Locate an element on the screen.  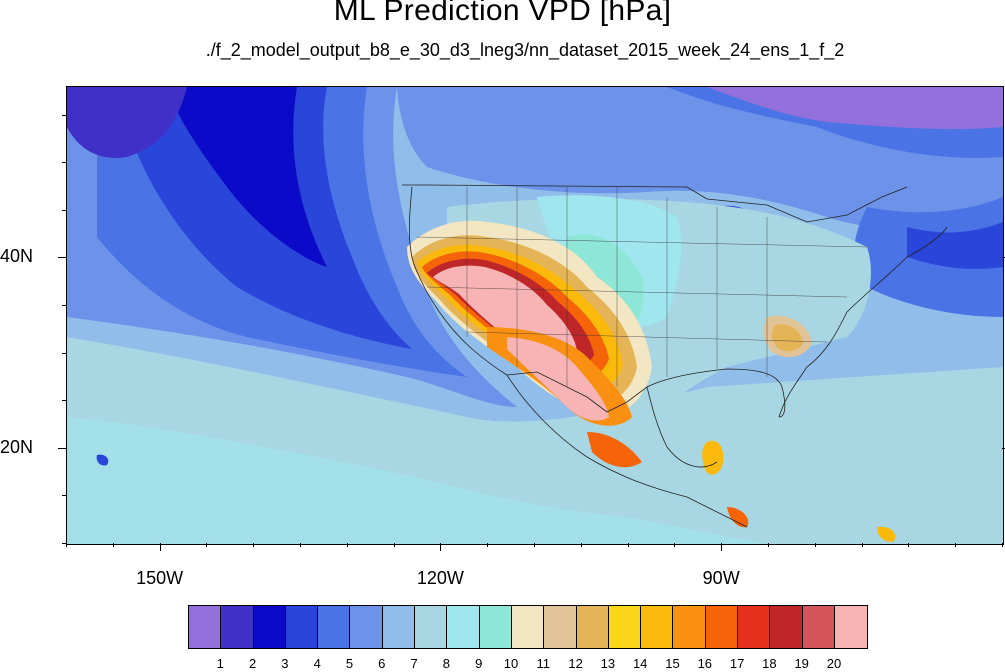
colorbar-label: 7 is located at coordinates (414, 663).